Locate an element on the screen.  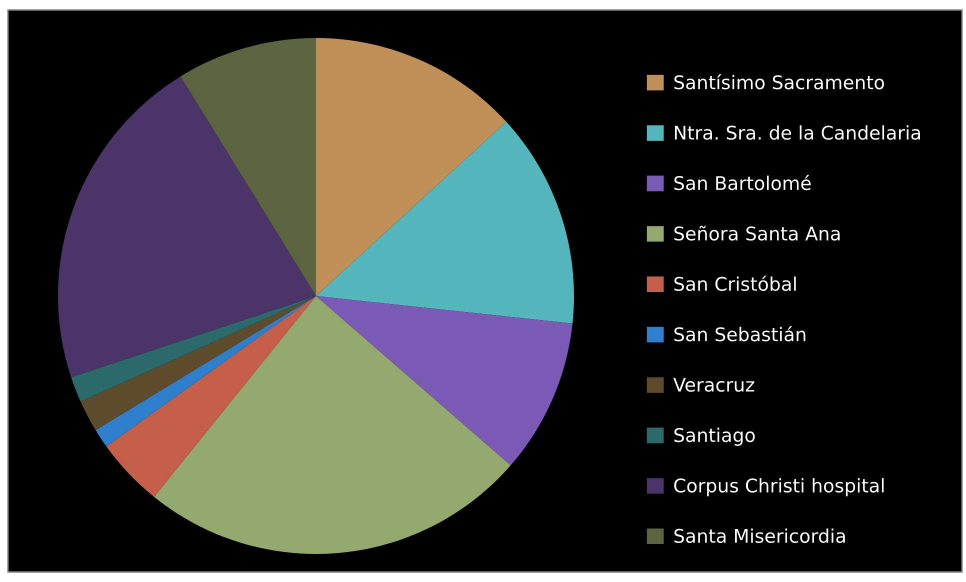
legend-label: Santísimo Sacramento is located at coordinates (779, 82).